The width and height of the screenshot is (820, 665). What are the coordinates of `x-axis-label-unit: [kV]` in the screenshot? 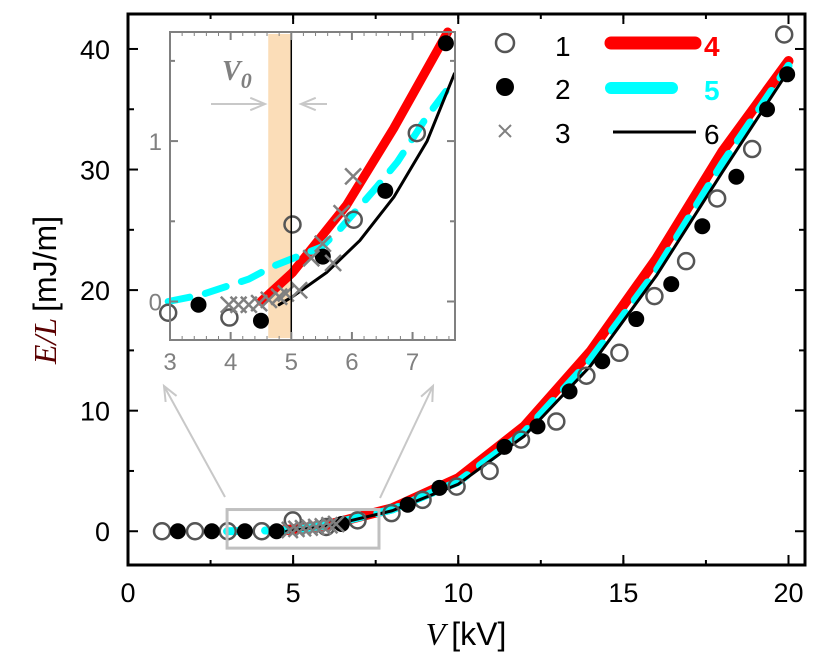 It's located at (478, 634).